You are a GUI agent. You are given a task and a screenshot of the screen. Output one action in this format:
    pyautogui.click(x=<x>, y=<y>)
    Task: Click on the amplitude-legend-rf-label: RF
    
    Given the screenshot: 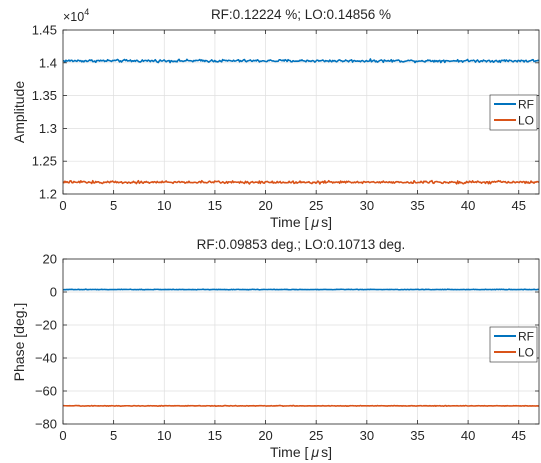 What is the action you would take?
    pyautogui.click(x=526, y=105)
    